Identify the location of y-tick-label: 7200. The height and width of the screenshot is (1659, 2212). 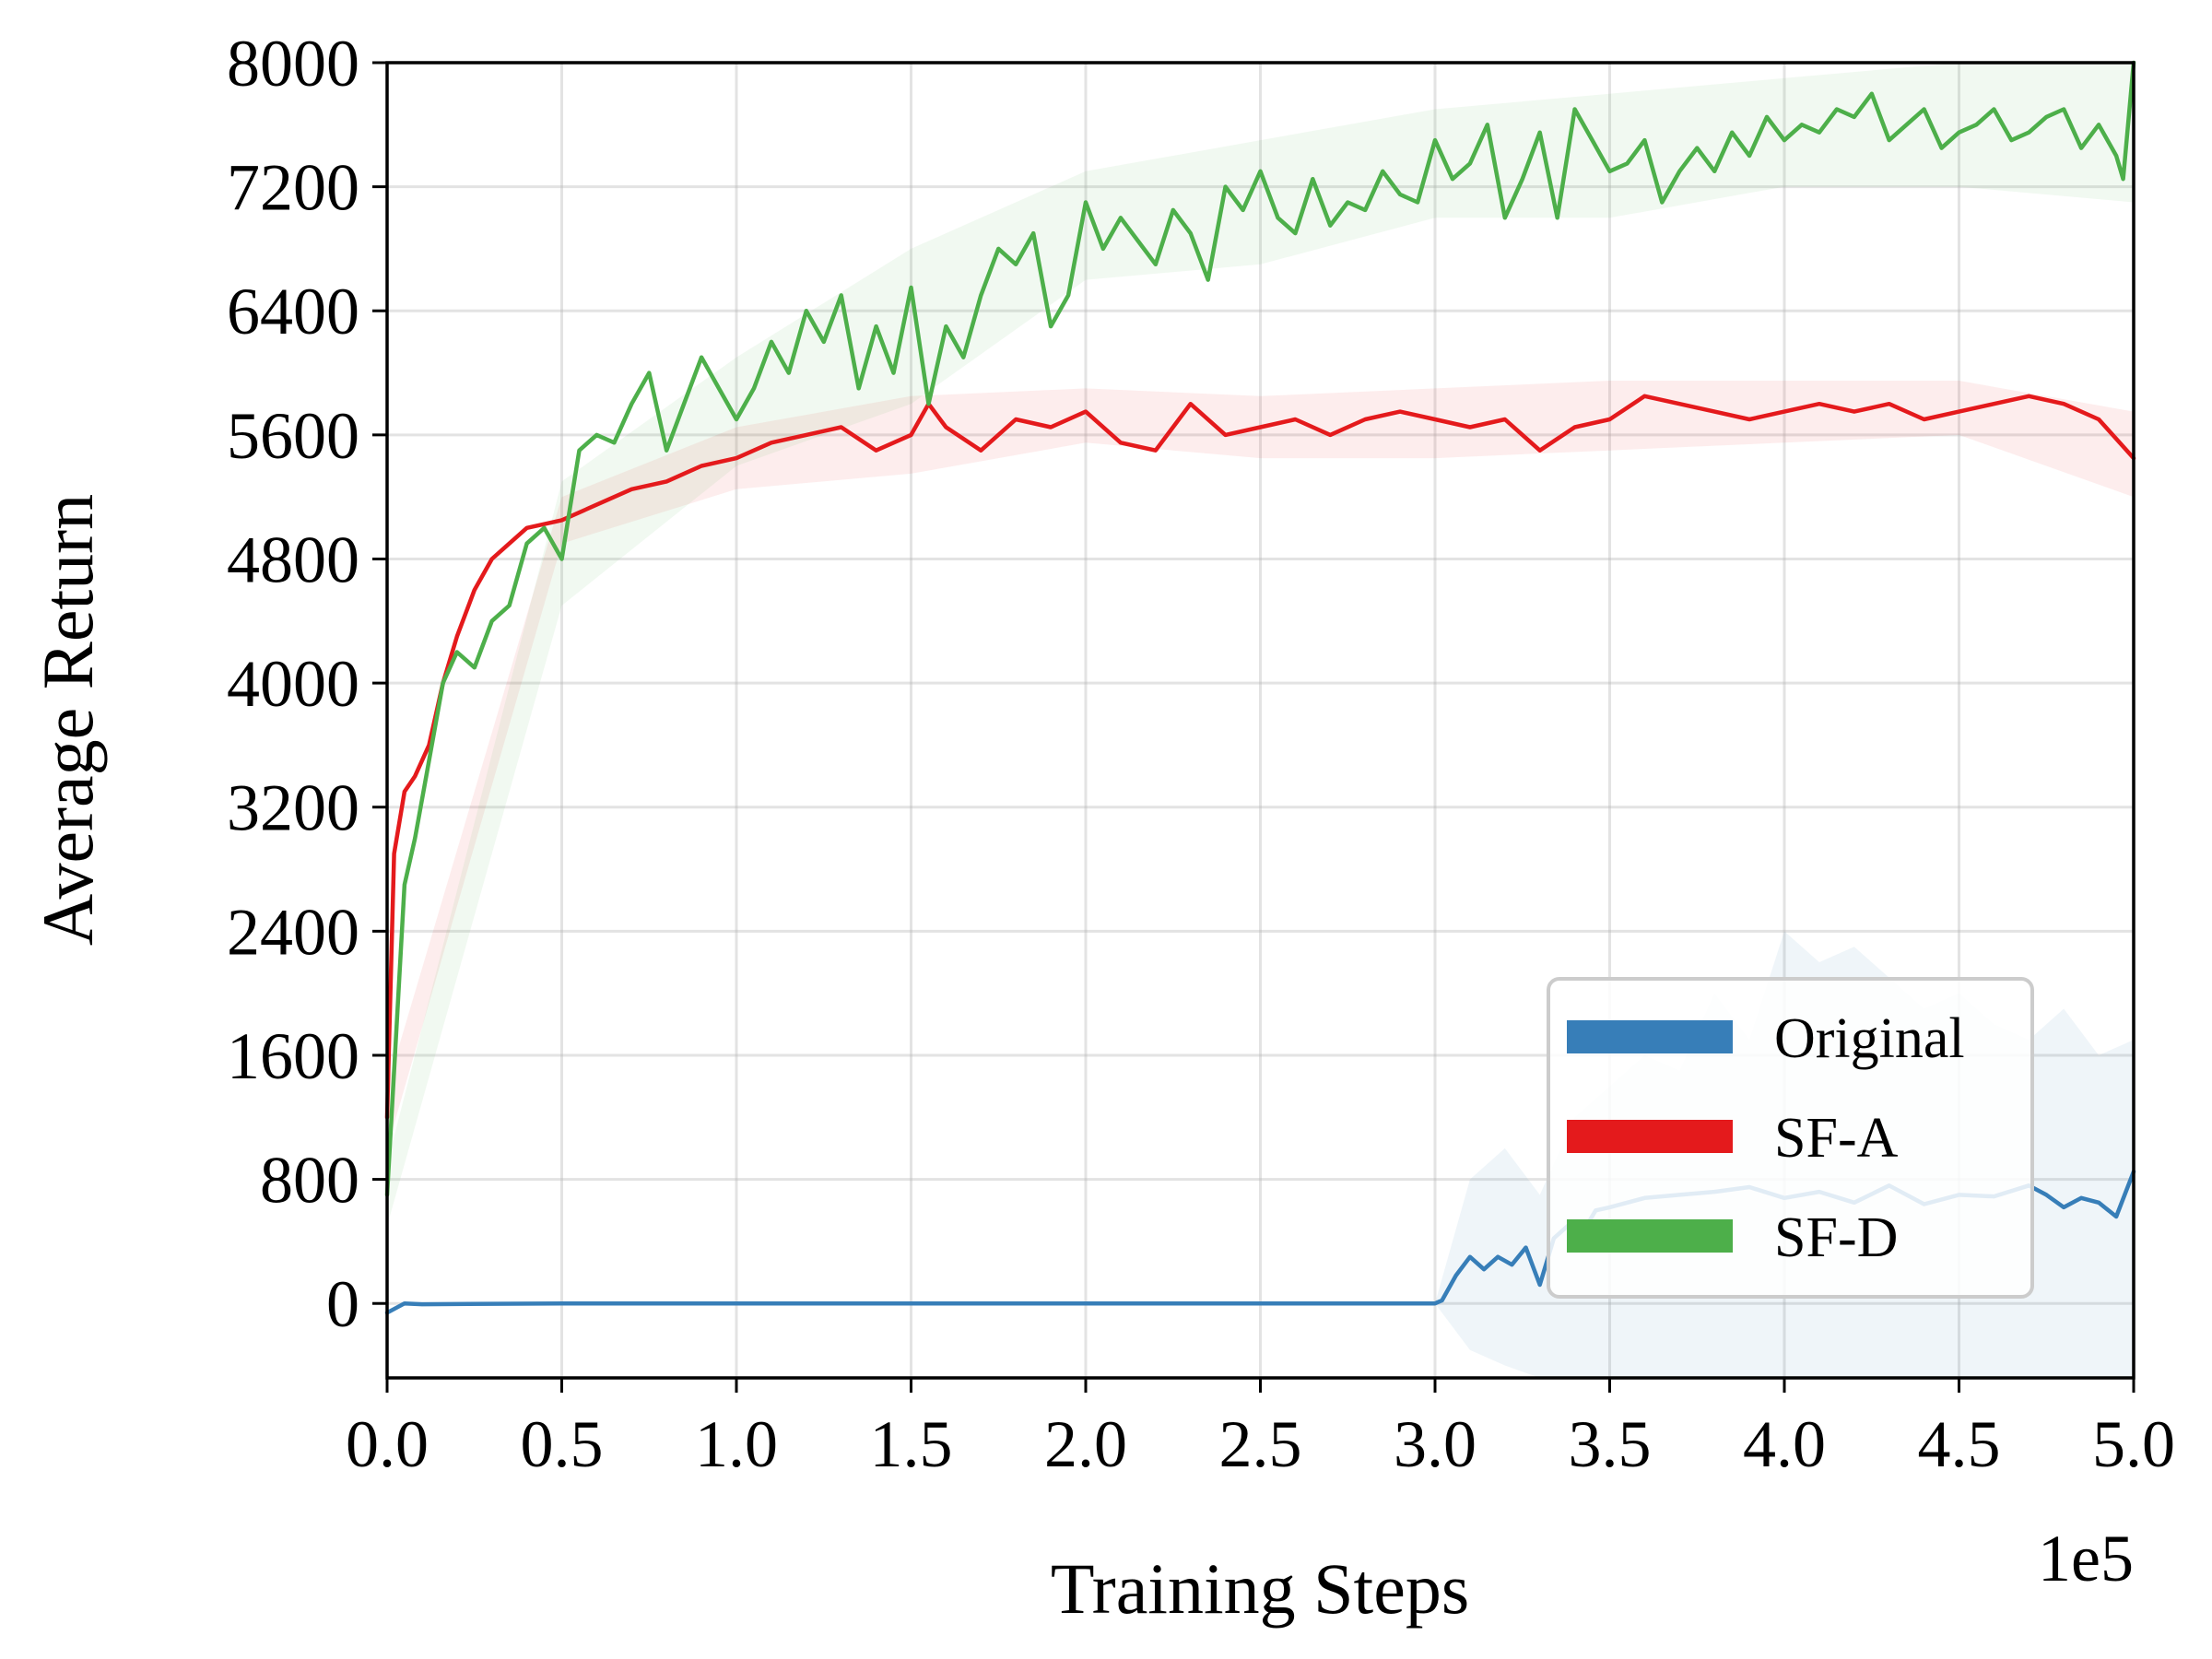
(293, 188).